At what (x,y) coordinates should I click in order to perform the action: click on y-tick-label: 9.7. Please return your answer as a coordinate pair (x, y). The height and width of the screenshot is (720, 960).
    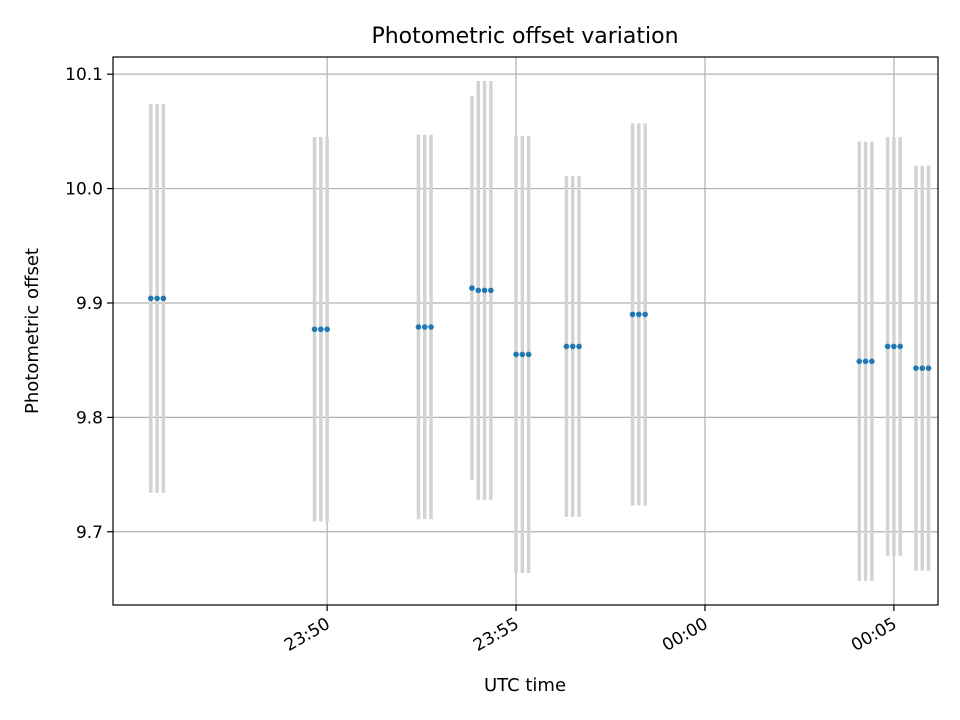
    Looking at the image, I should click on (89, 533).